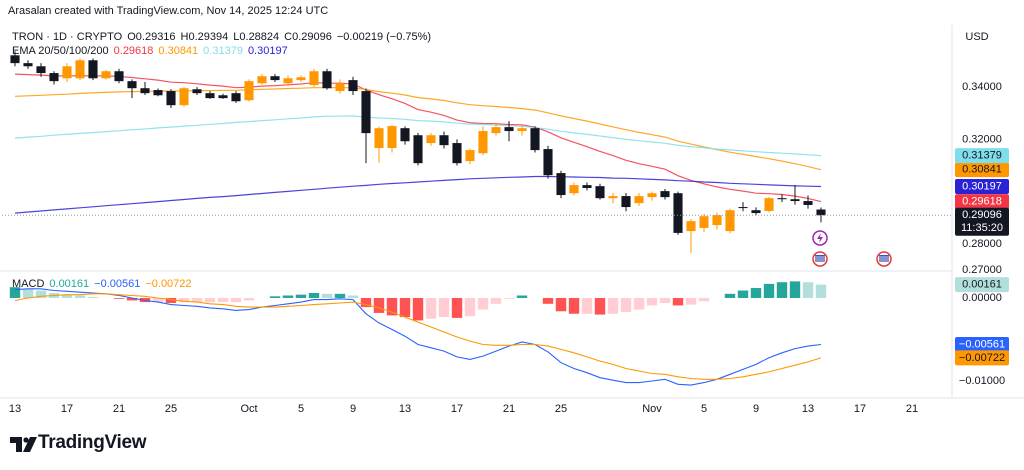 This screenshot has width=1024, height=470. Describe the element at coordinates (852, 248) in the screenshot. I see `event-icons` at that location.